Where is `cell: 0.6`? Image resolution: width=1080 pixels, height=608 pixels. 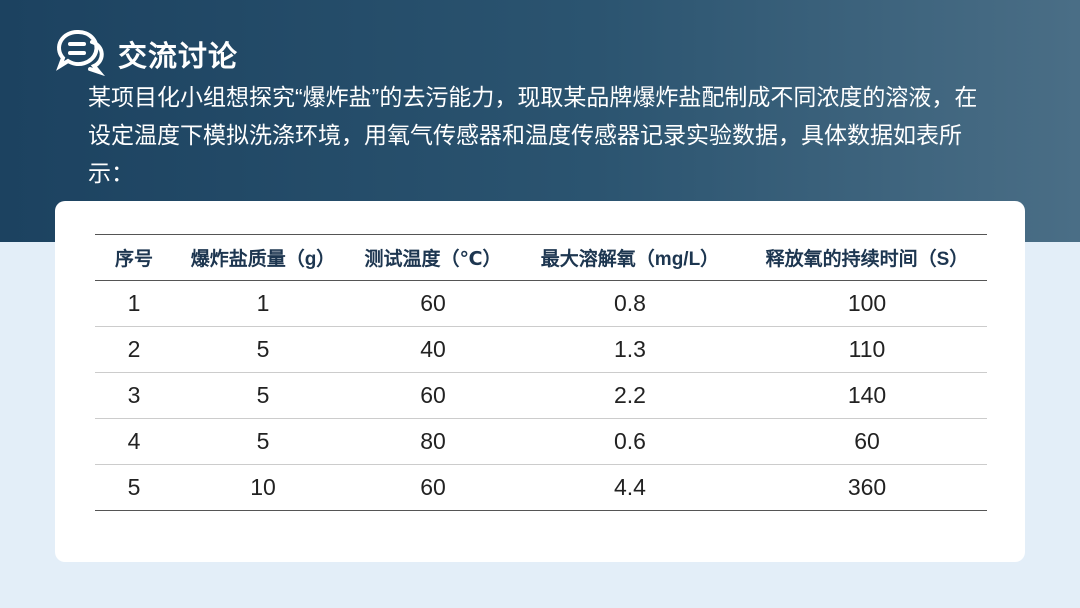
cell: 0.6 is located at coordinates (630, 441).